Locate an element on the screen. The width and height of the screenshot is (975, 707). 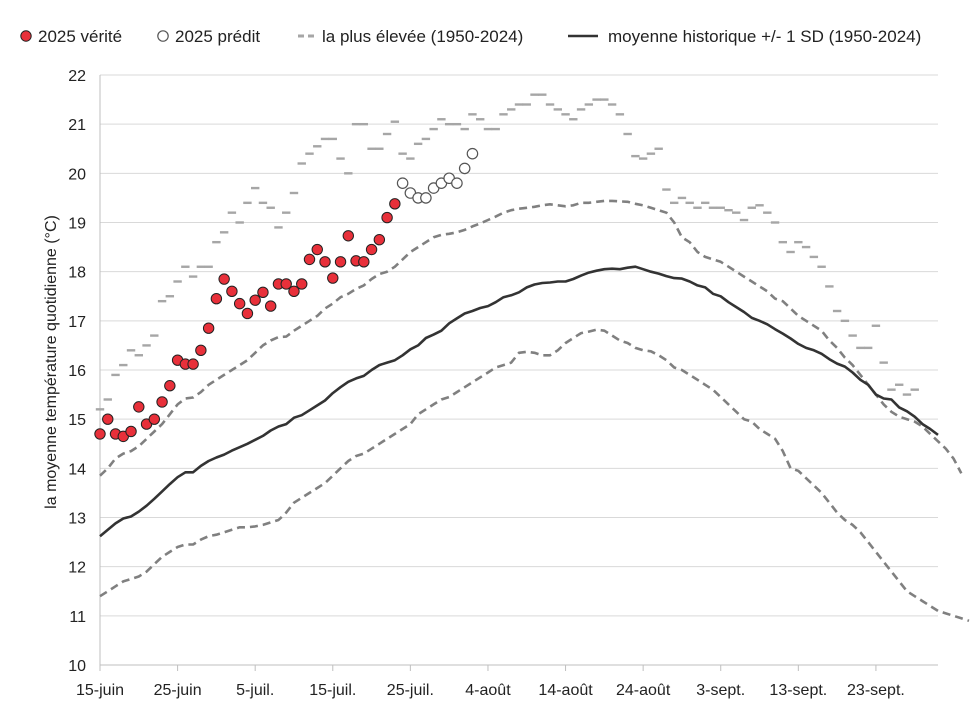
y-tick-label: 11 is located at coordinates (77, 617).